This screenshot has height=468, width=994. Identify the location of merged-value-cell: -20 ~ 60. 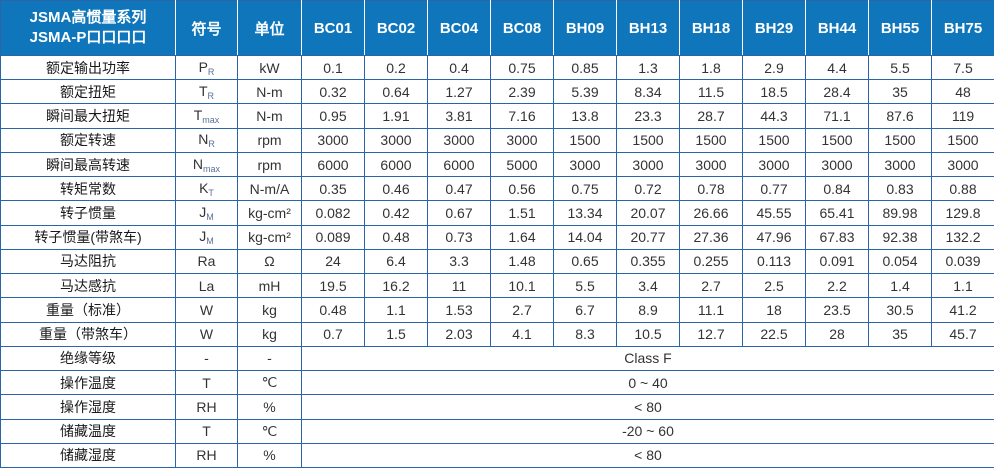
(647, 431).